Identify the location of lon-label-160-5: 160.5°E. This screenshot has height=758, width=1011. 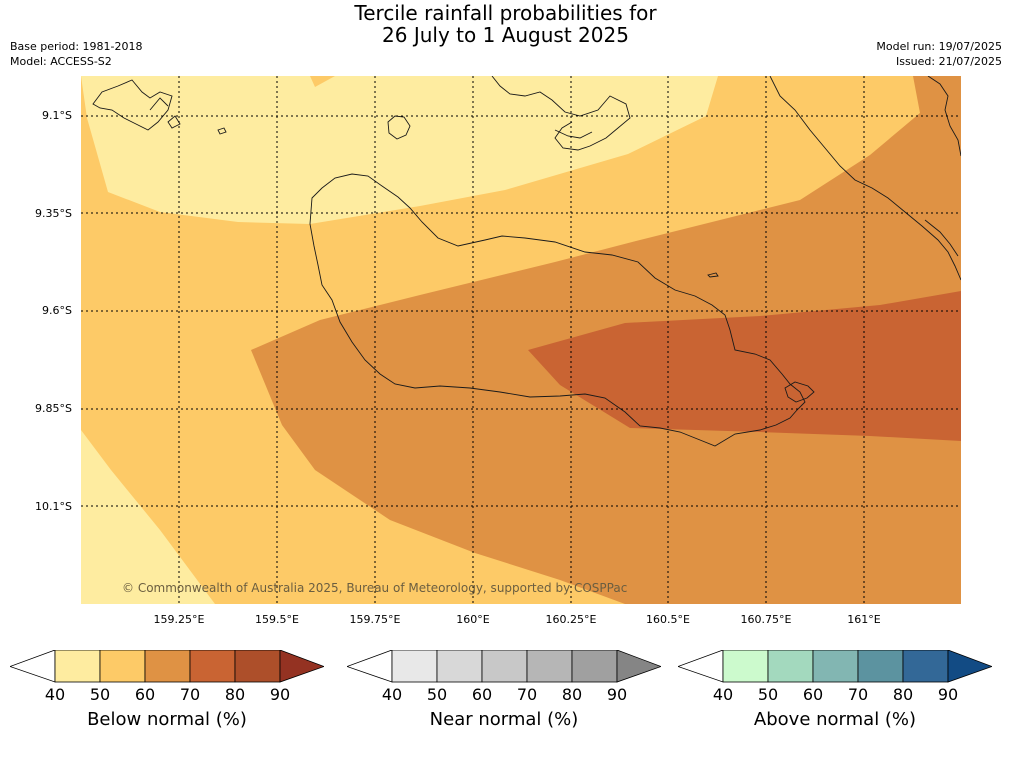
(668, 619).